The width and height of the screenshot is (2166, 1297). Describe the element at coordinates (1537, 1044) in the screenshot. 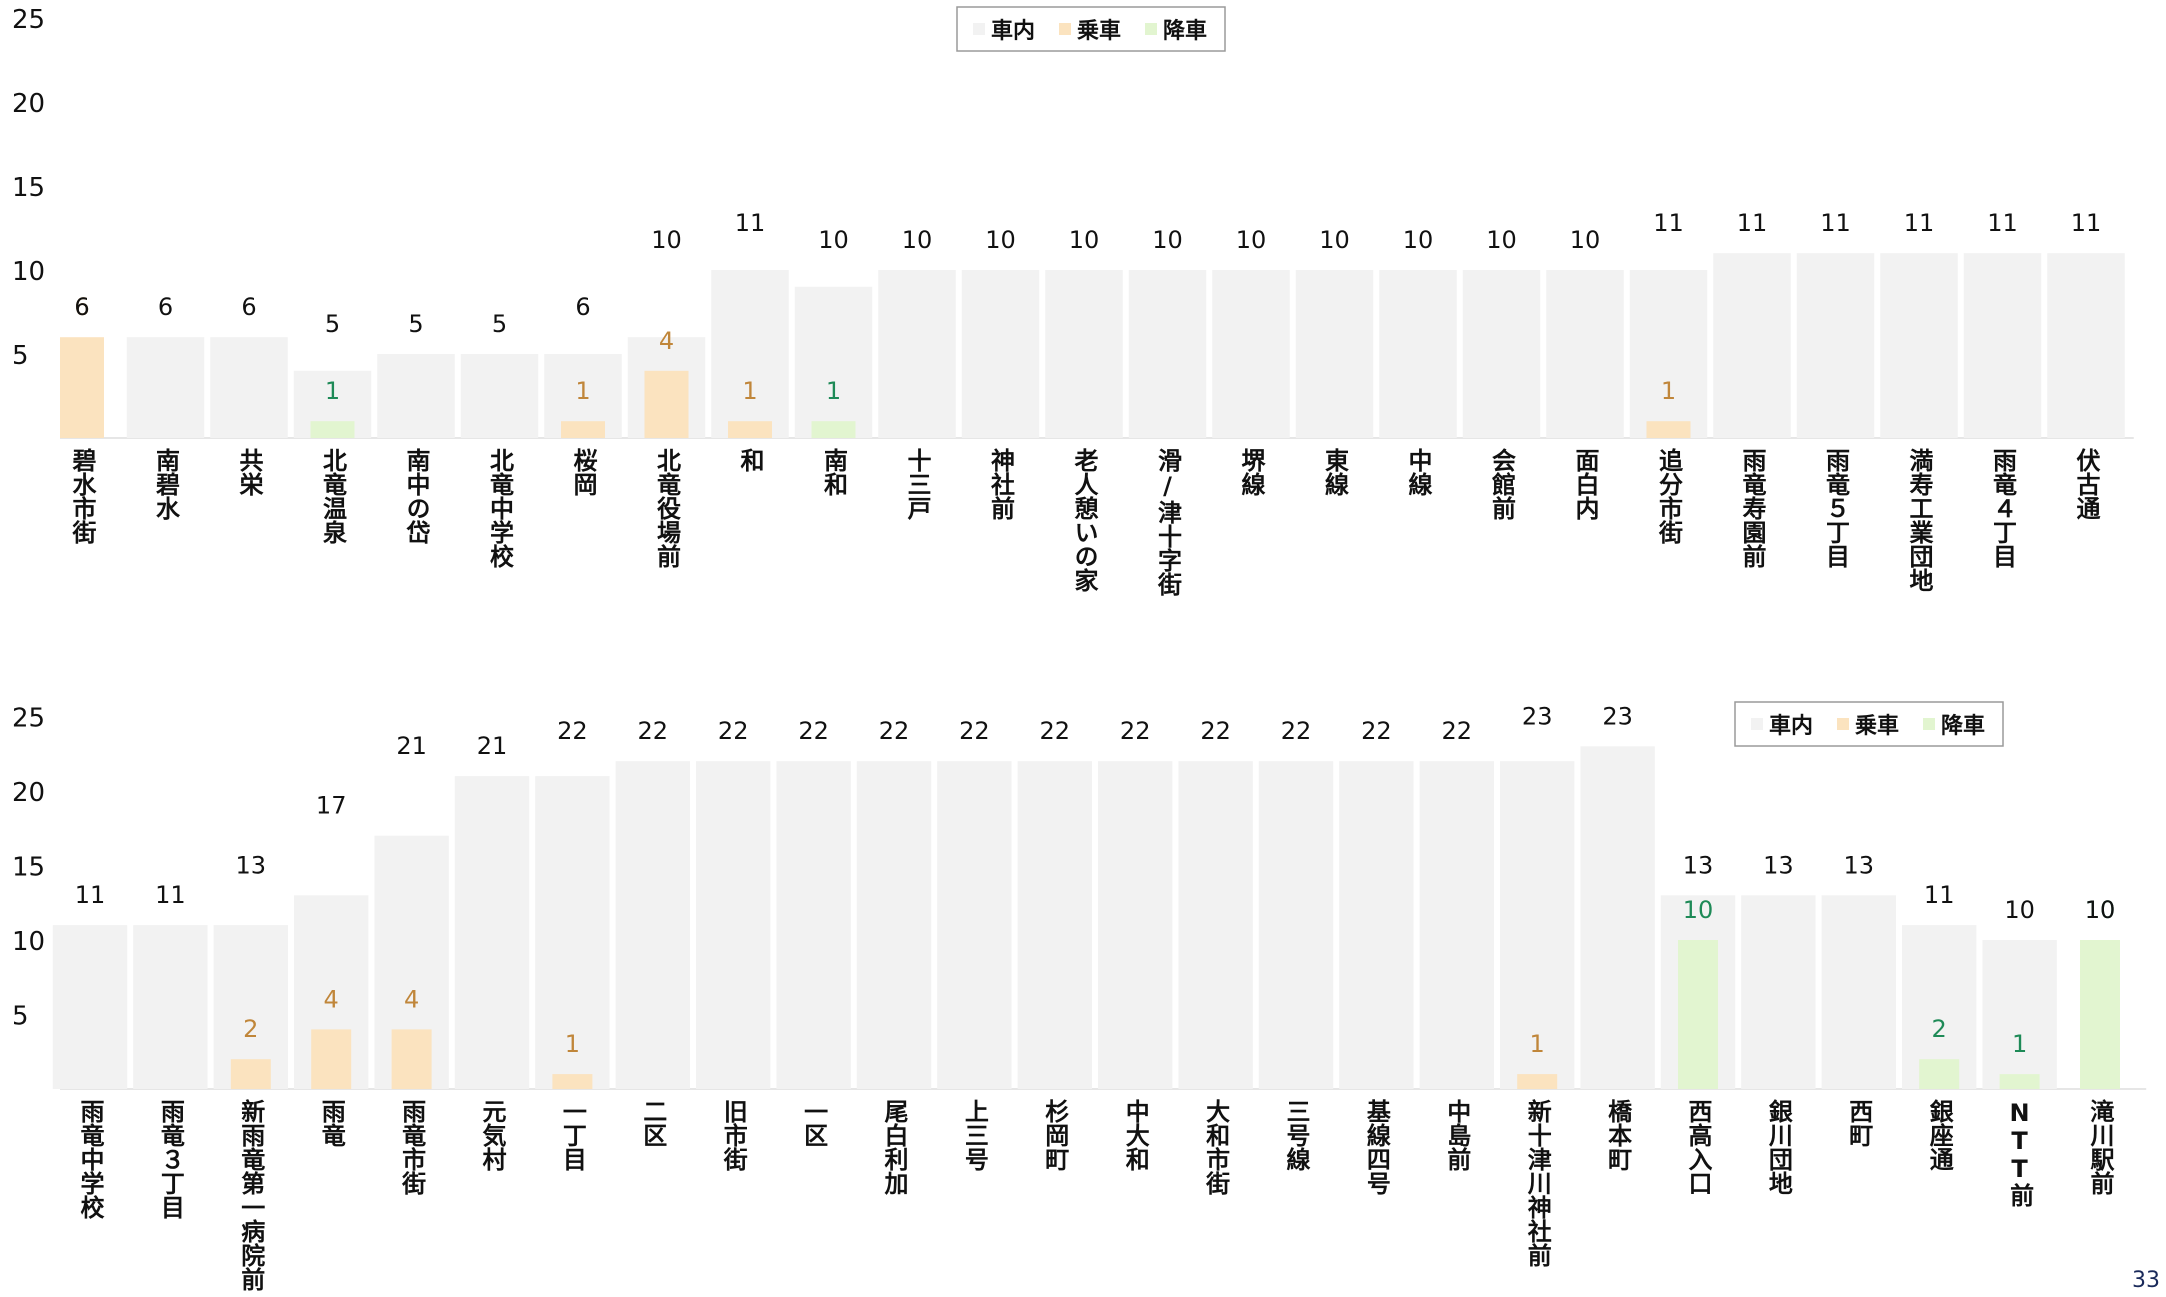

I see `data-label-boarding: 1` at that location.